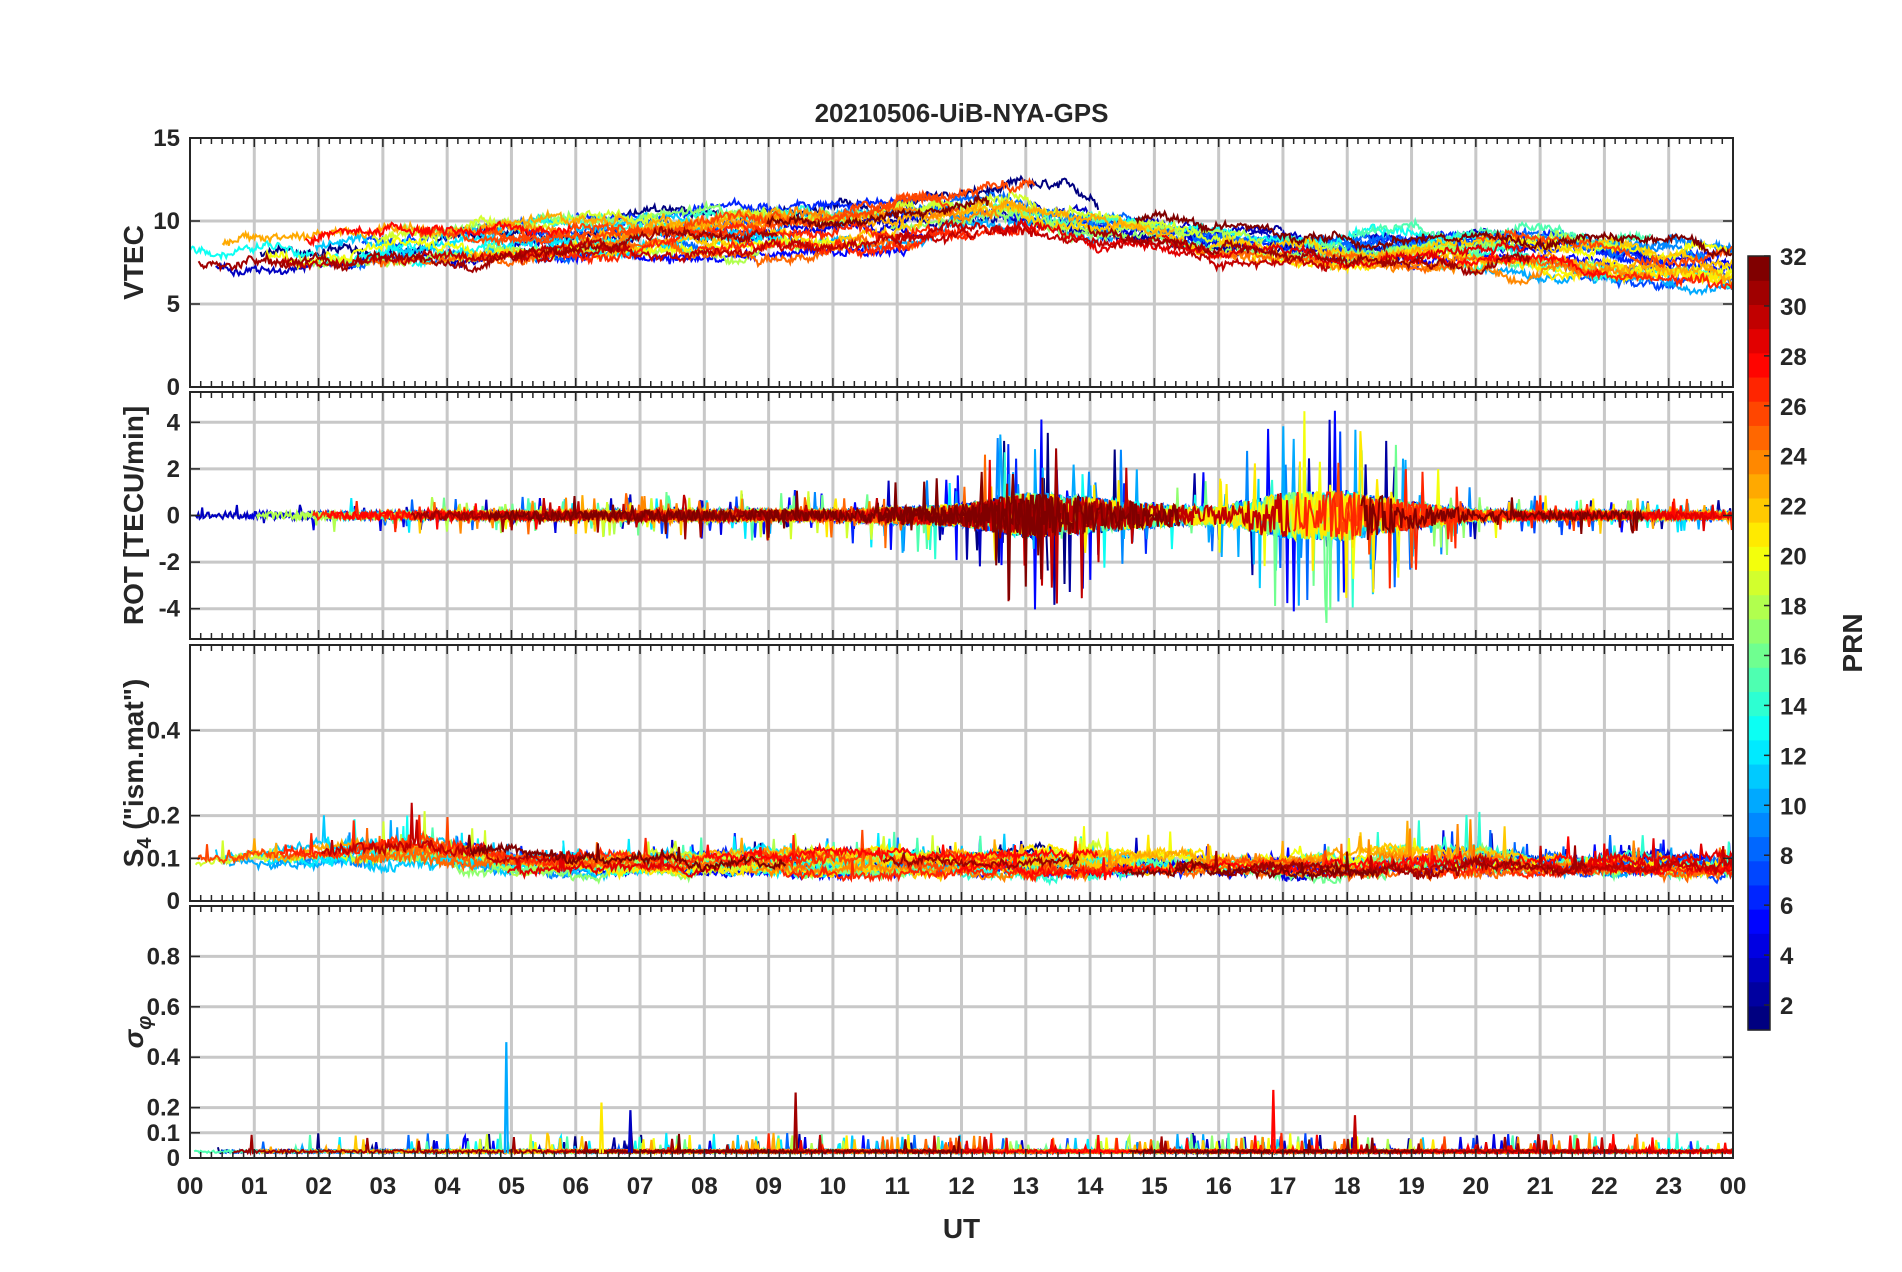  Describe the element at coordinates (1540, 1186) in the screenshot. I see `x-tick-label: 21` at that location.